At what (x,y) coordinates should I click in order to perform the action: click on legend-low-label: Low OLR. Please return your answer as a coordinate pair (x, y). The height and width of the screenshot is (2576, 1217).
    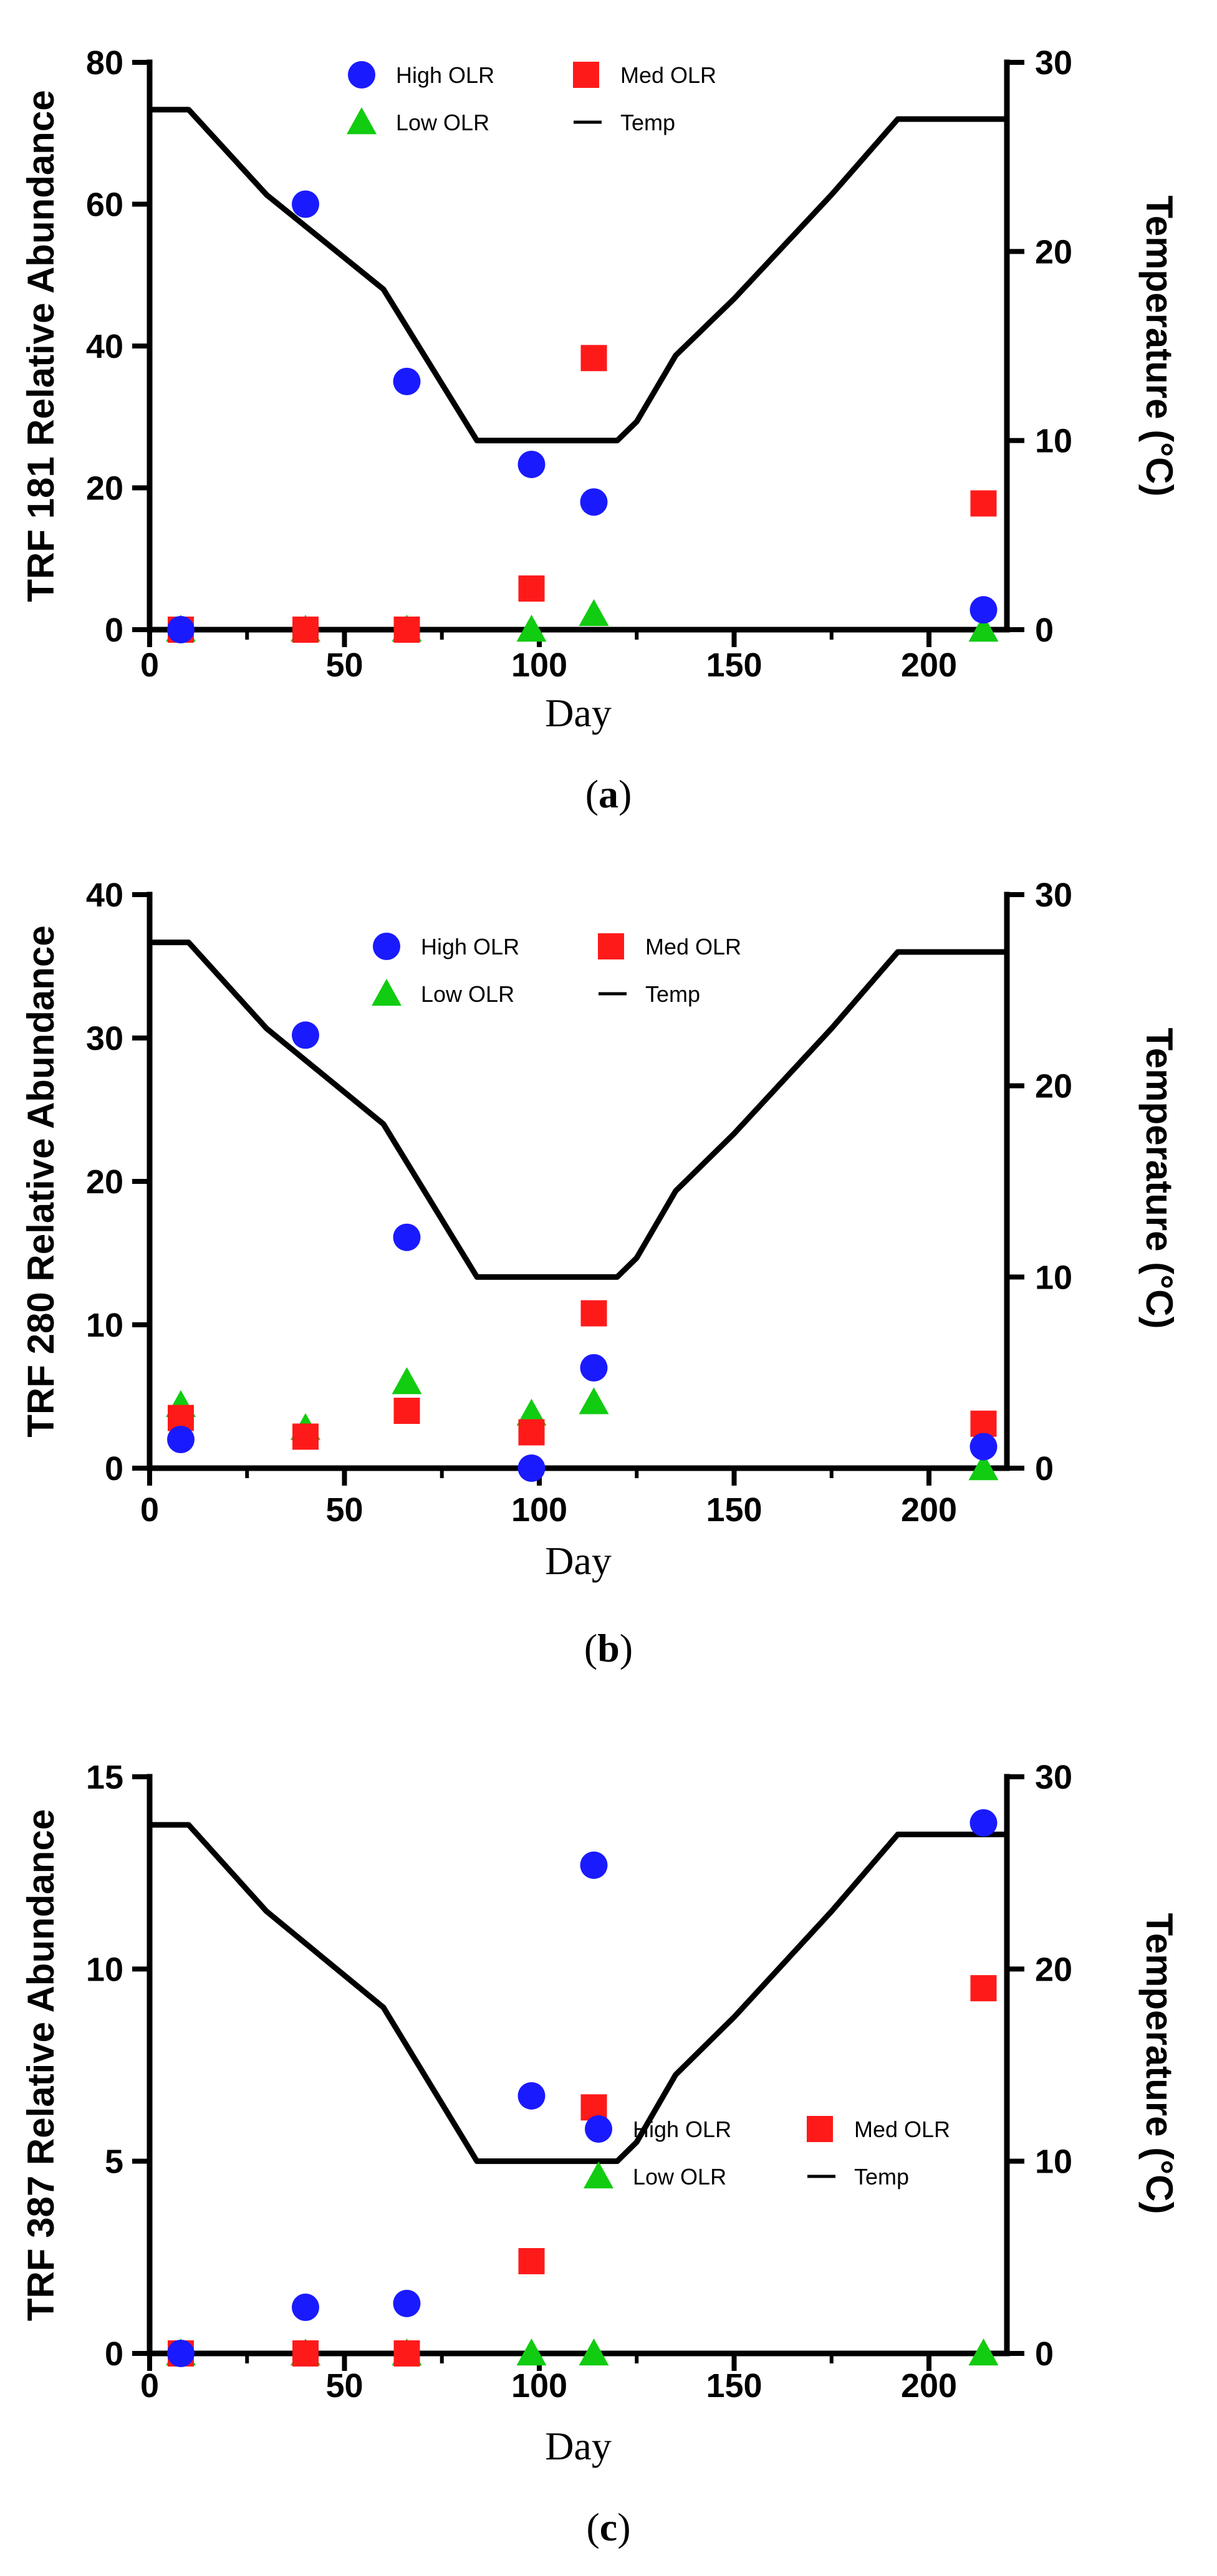
    Looking at the image, I should click on (467, 994).